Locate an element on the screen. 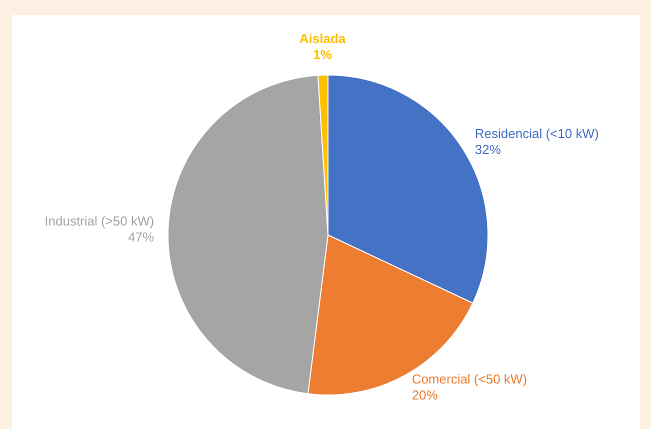 Image resolution: width=651 pixels, height=429 pixels. slice-label: Residencial (<10 kW) is located at coordinates (536, 133).